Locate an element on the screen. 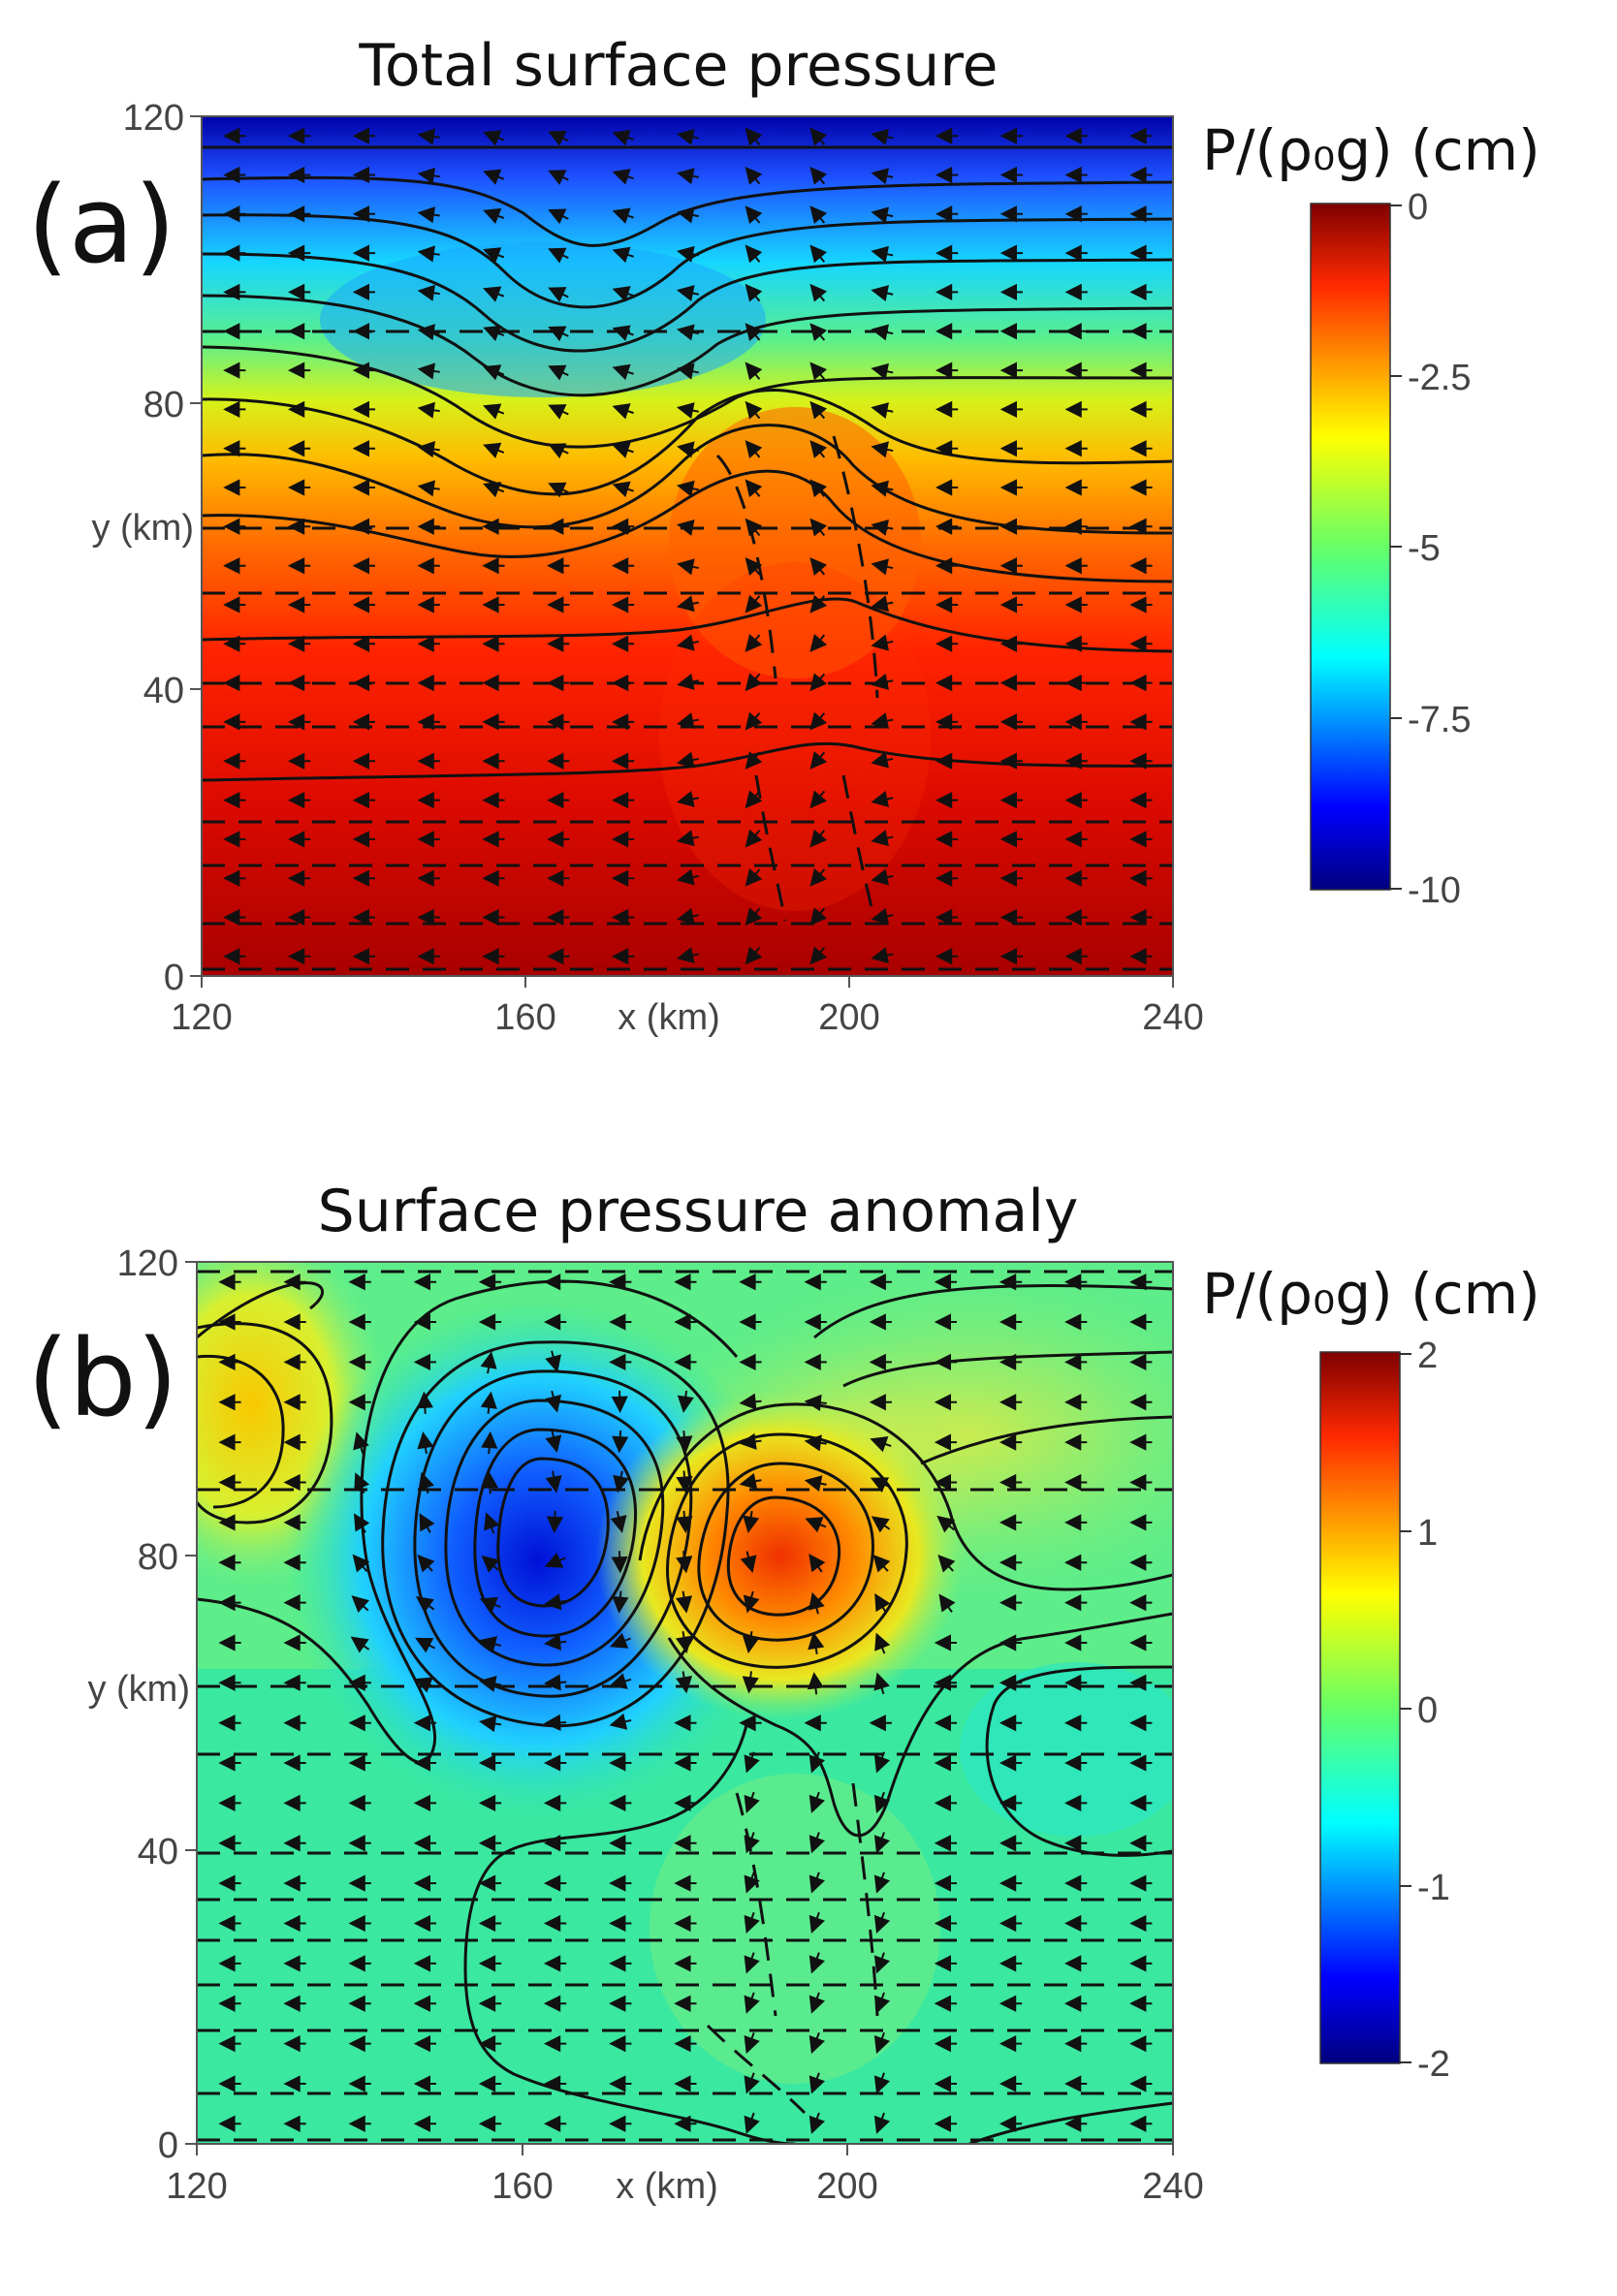 Image resolution: width=1617 pixels, height=2296 pixels. panel-a-xtick: 240 is located at coordinates (1172, 1018).